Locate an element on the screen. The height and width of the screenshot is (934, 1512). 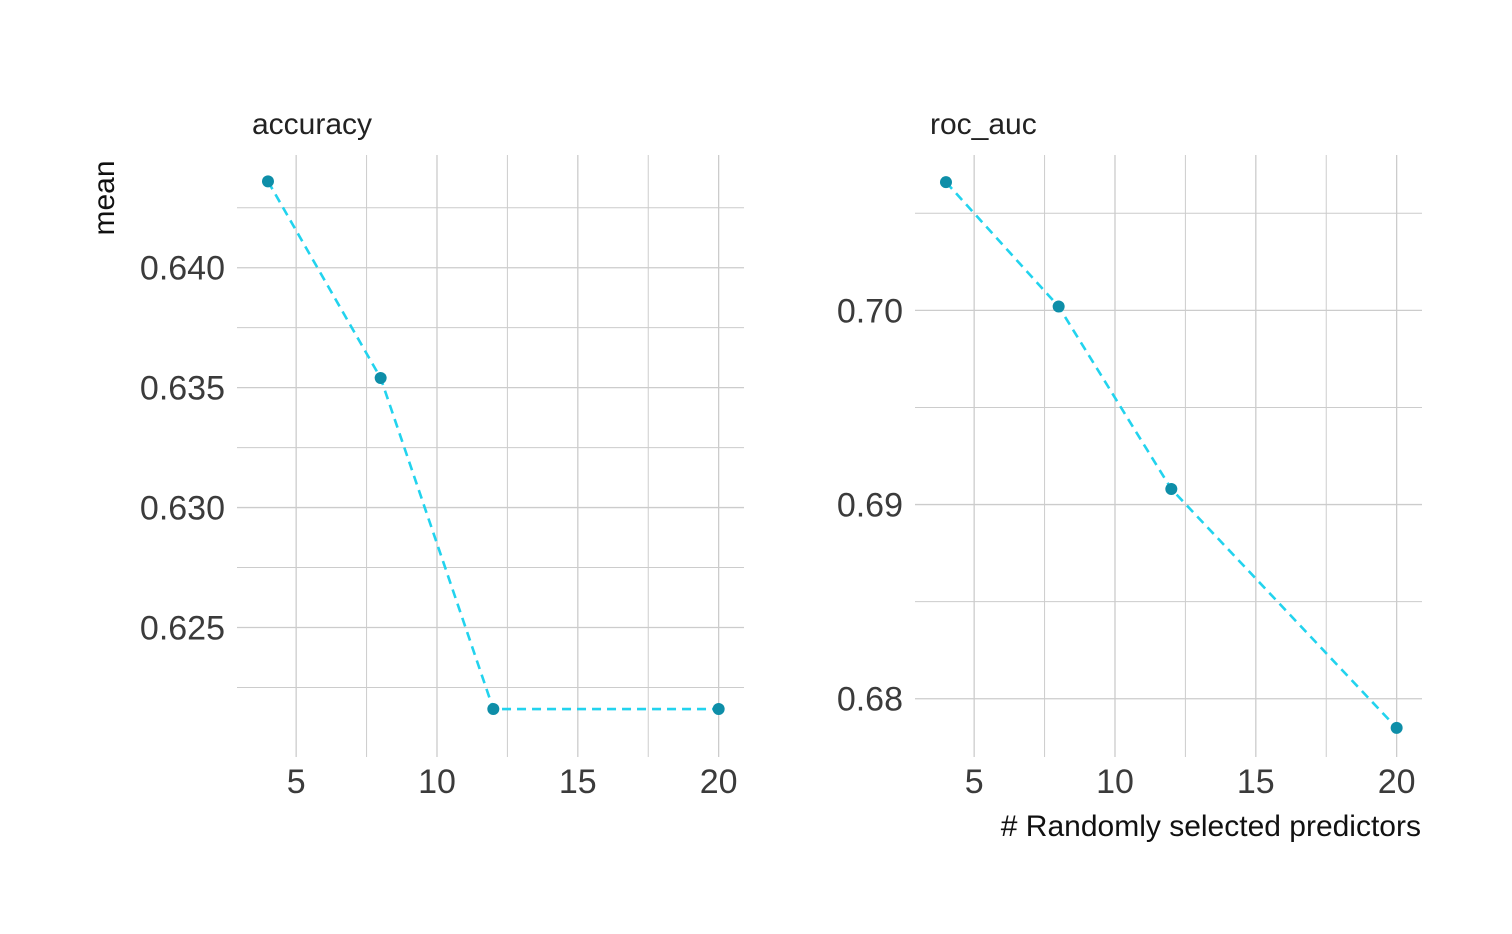
panel-title-roc-auc: roc_auc is located at coordinates (983, 124).